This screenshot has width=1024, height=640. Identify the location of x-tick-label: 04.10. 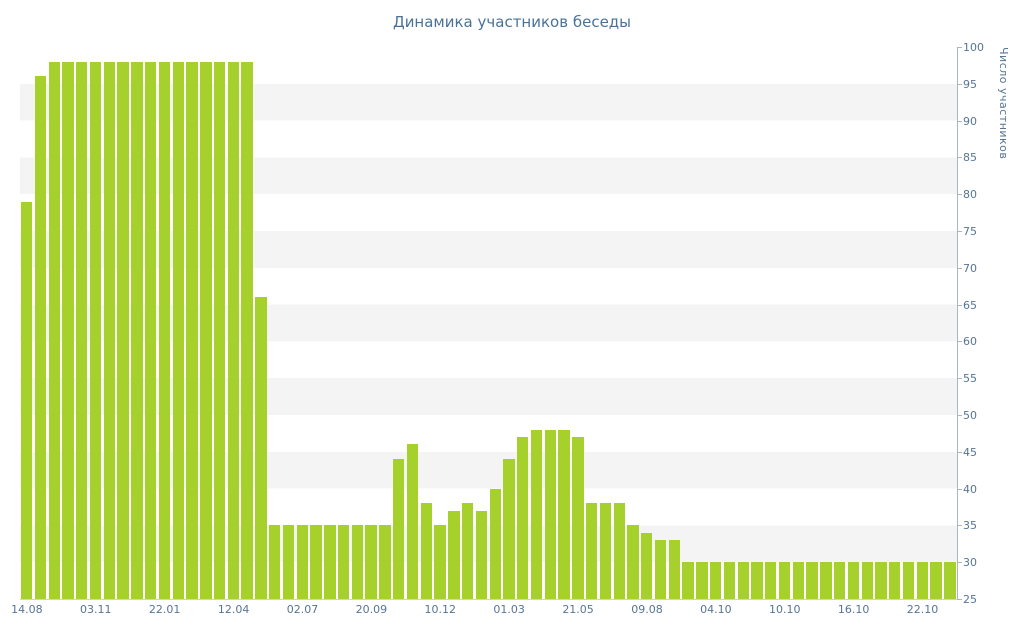
(716, 609).